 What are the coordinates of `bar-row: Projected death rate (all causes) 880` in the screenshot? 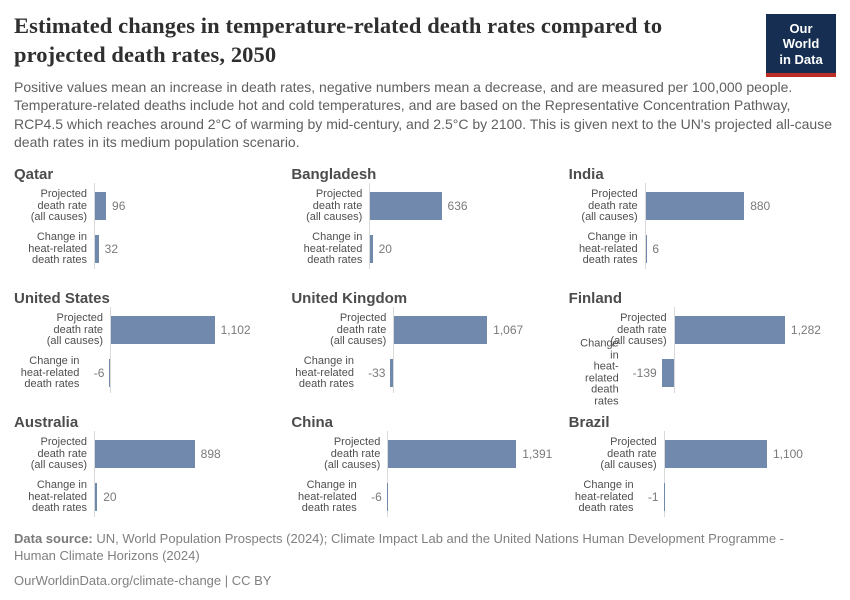 It's located at (702, 205).